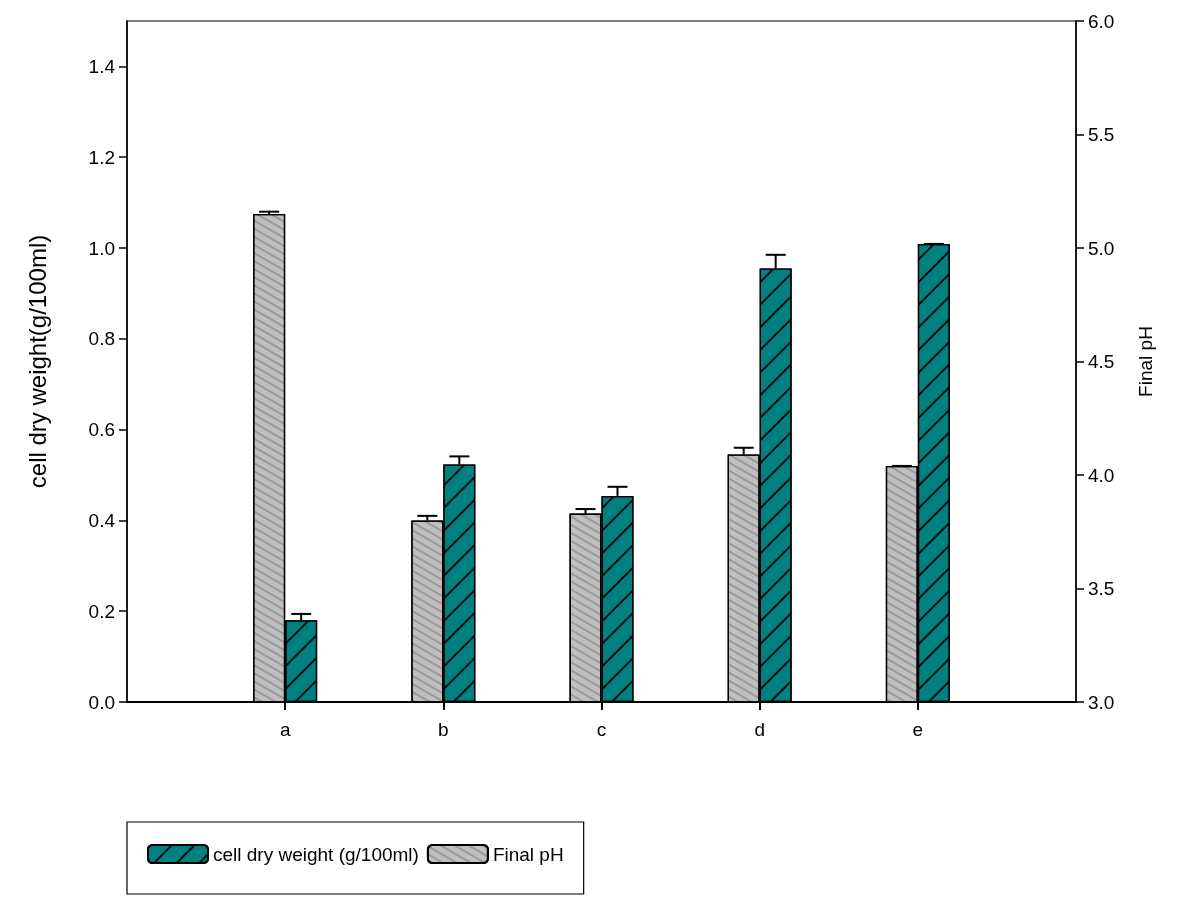  I want to click on x-tick-label: a, so click(285, 729).